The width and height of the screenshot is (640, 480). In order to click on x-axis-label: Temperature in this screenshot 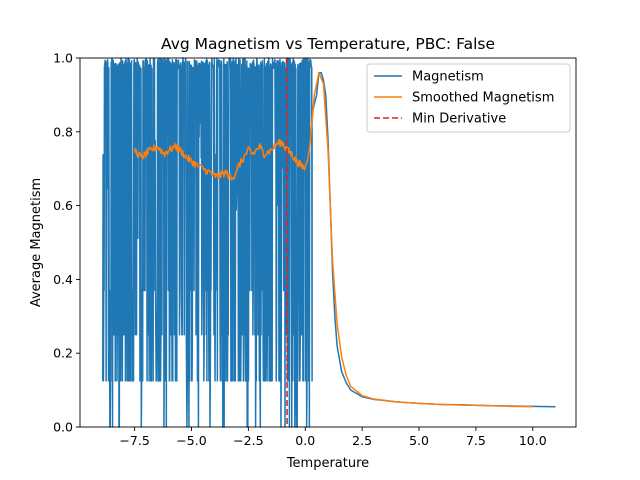, I will do `click(327, 463)`.